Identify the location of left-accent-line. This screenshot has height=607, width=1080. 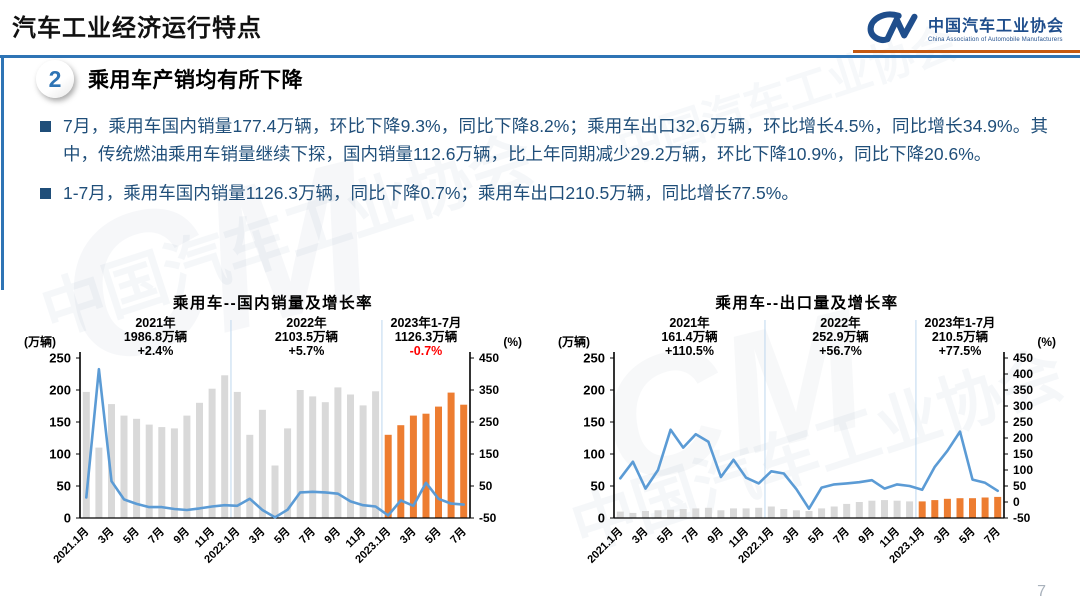
(2, 174).